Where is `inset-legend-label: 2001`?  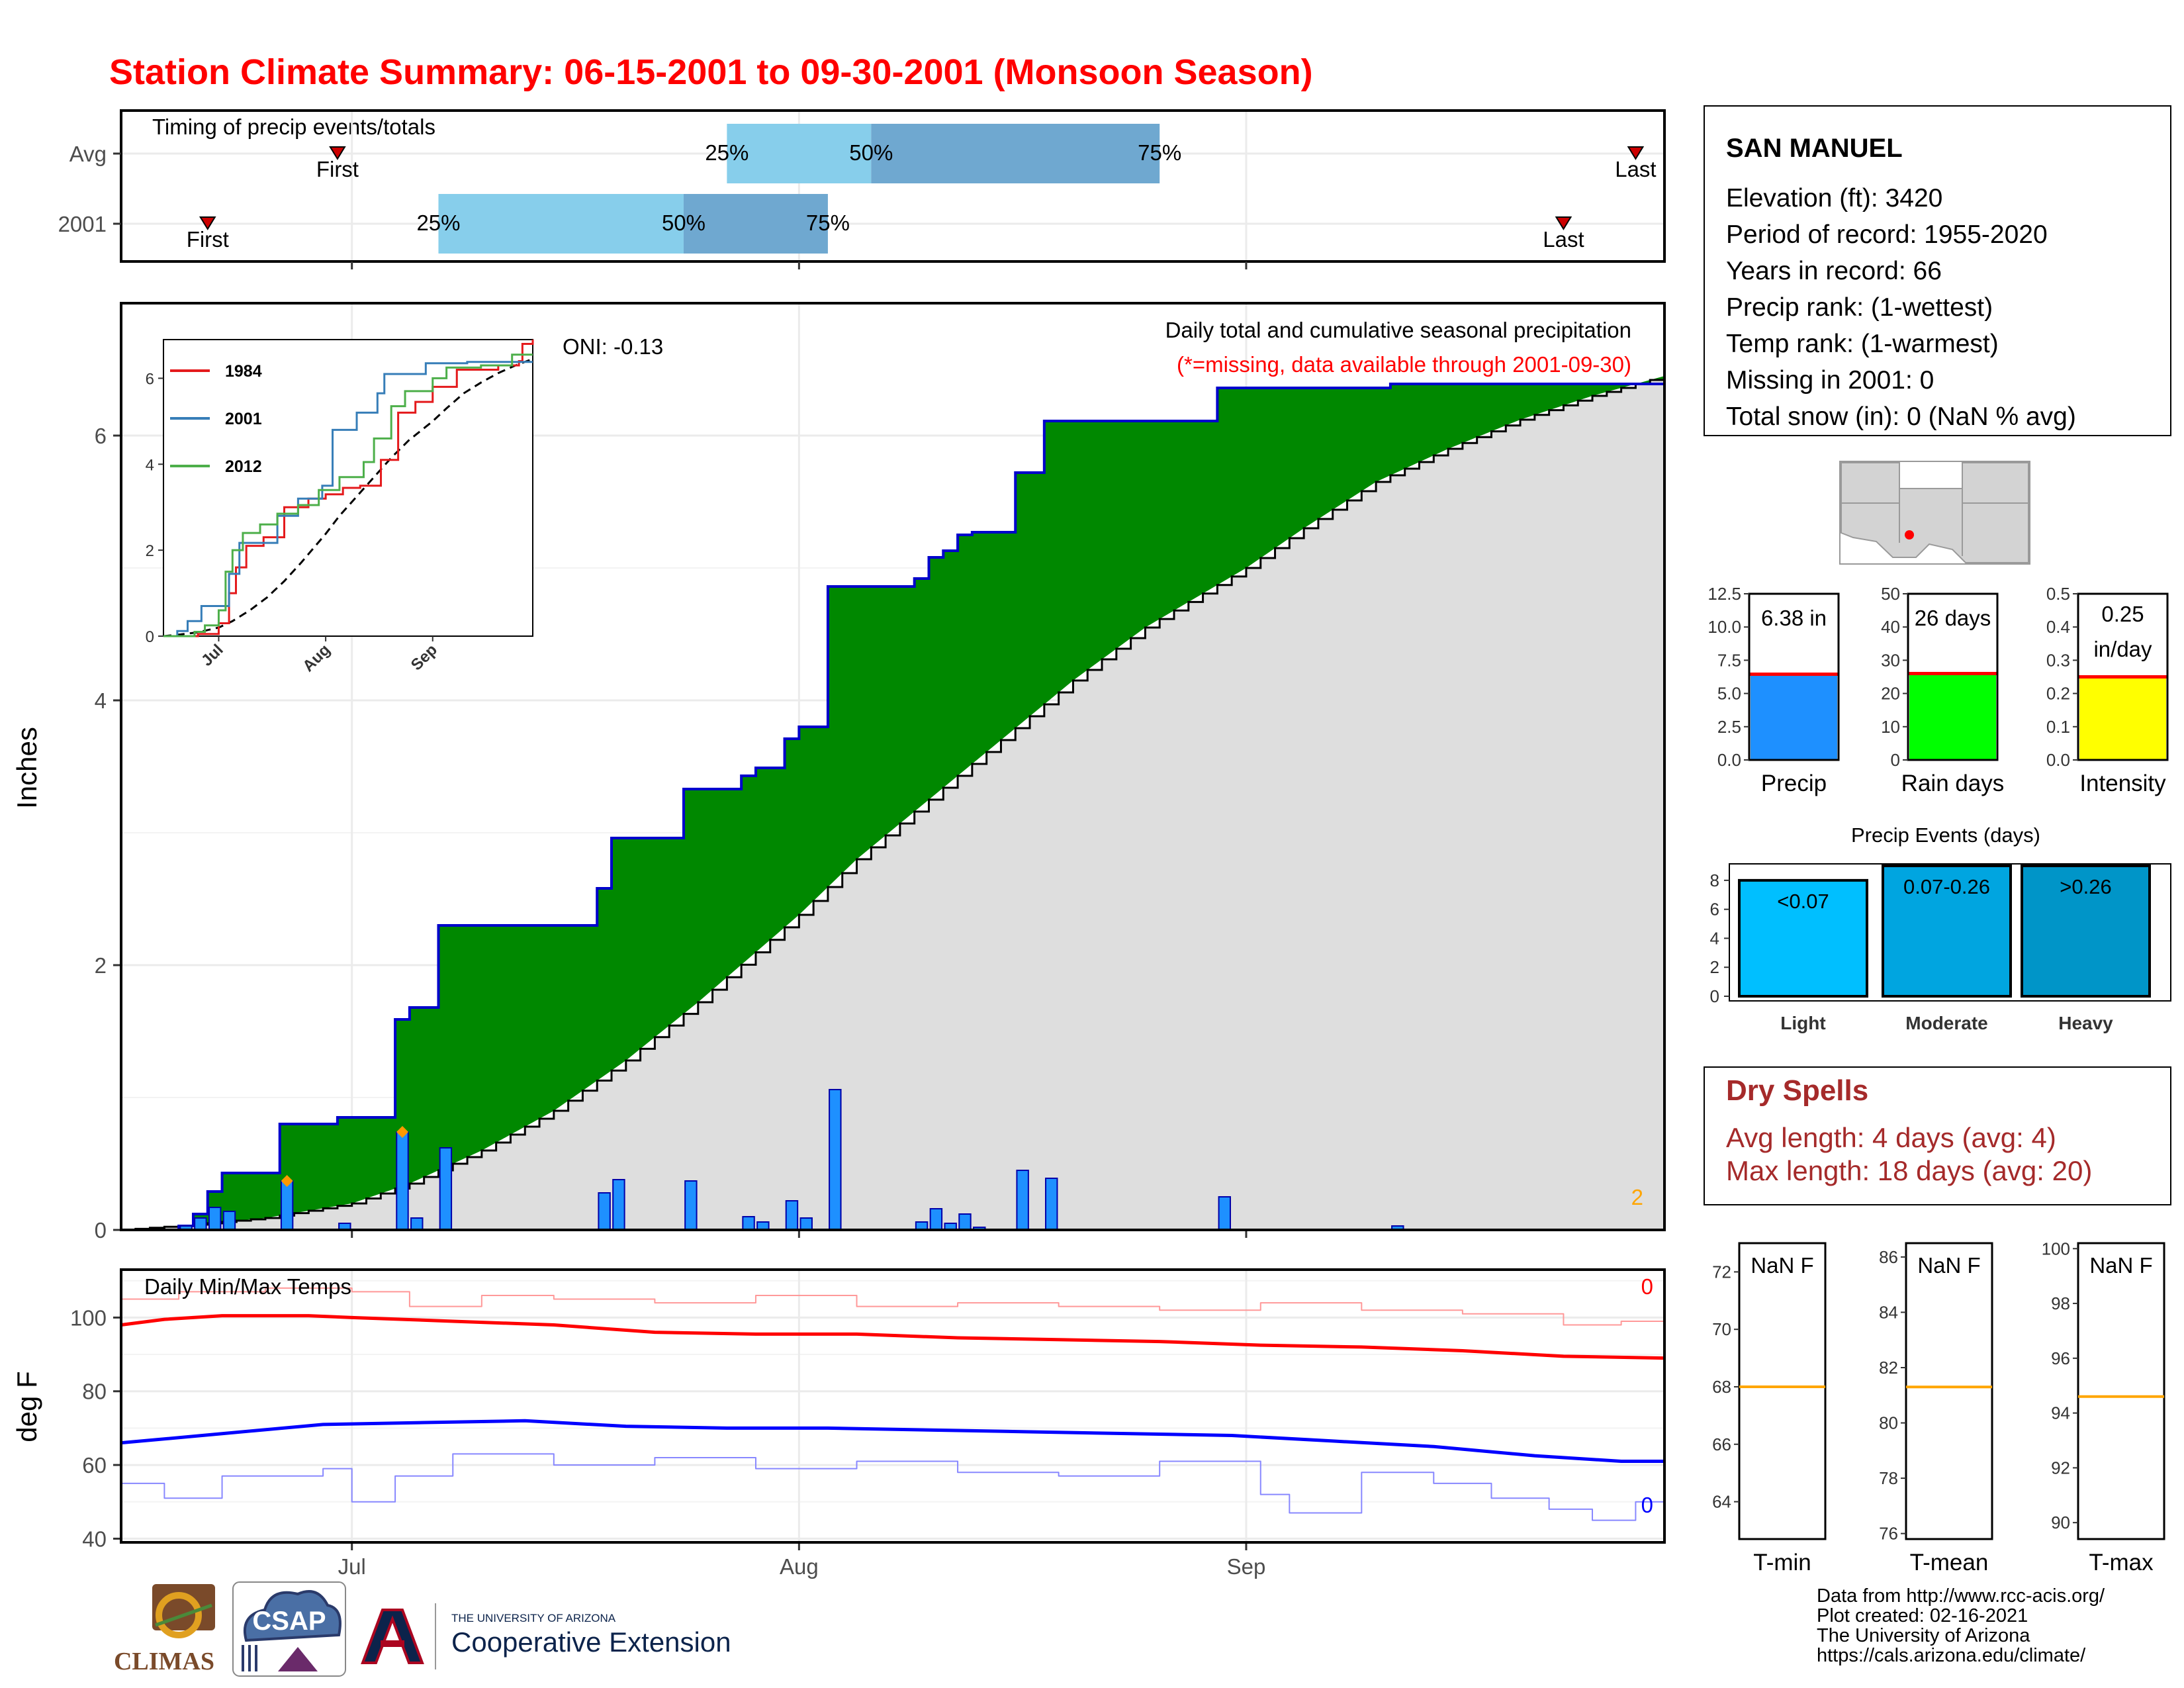
inset-legend-label: 2001 is located at coordinates (244, 419).